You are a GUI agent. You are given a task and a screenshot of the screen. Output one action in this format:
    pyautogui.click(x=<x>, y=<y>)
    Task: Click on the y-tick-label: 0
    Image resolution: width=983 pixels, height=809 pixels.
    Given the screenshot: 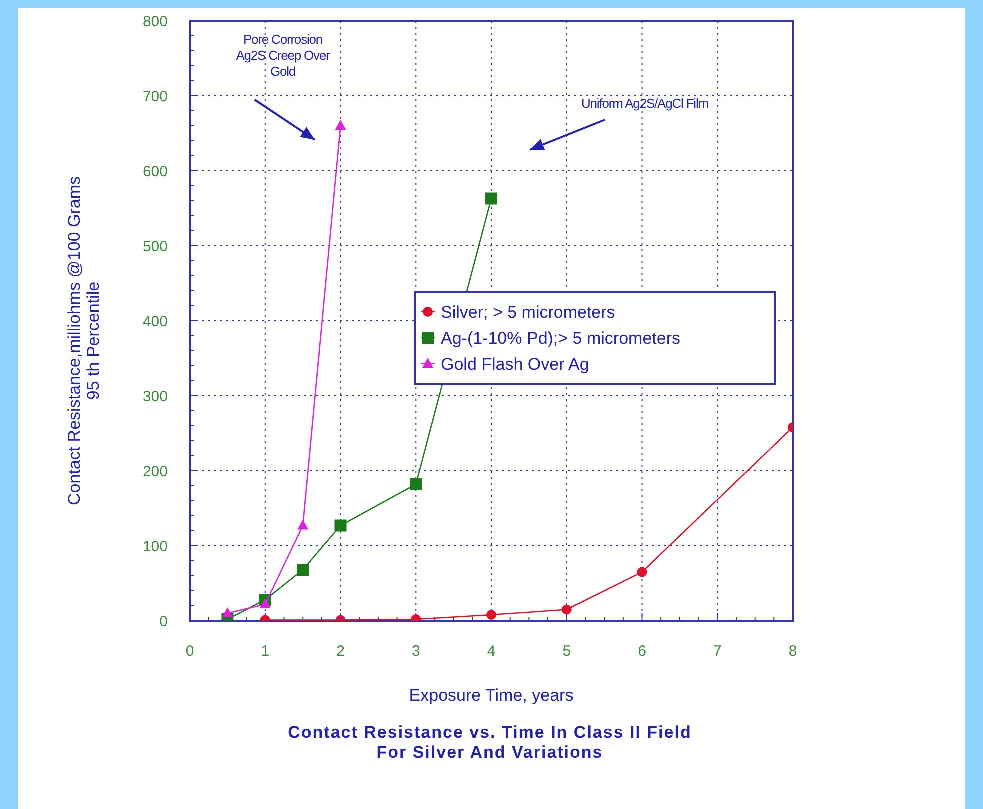 What is the action you would take?
    pyautogui.click(x=164, y=621)
    